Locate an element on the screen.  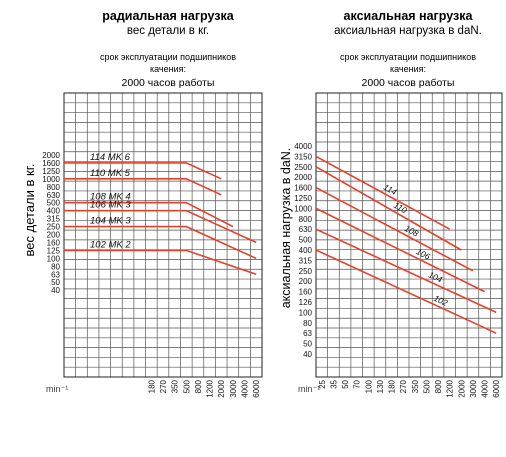
chart2-x-tick-label: 4000 is located at coordinates (485, 388).